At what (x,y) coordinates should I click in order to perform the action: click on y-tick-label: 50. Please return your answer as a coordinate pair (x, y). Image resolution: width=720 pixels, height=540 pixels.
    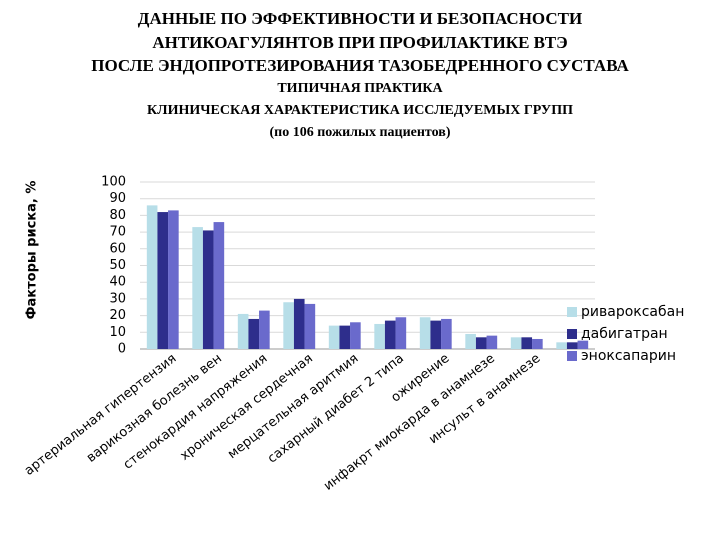
    Looking at the image, I should click on (117, 265).